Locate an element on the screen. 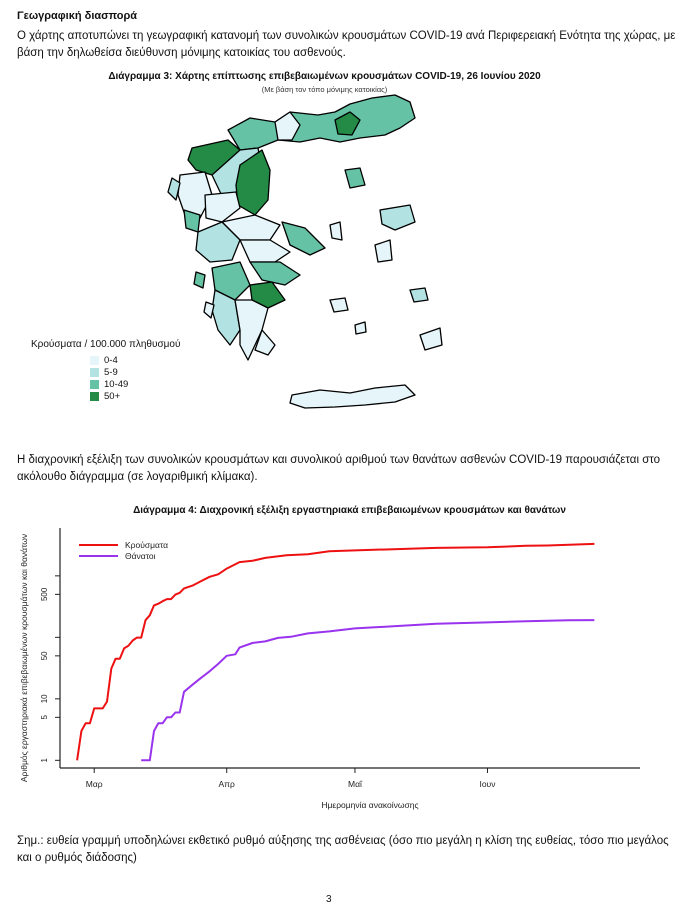 Image resolution: width=699 pixels, height=903 pixels. x-tick-label: Απρ is located at coordinates (227, 784).